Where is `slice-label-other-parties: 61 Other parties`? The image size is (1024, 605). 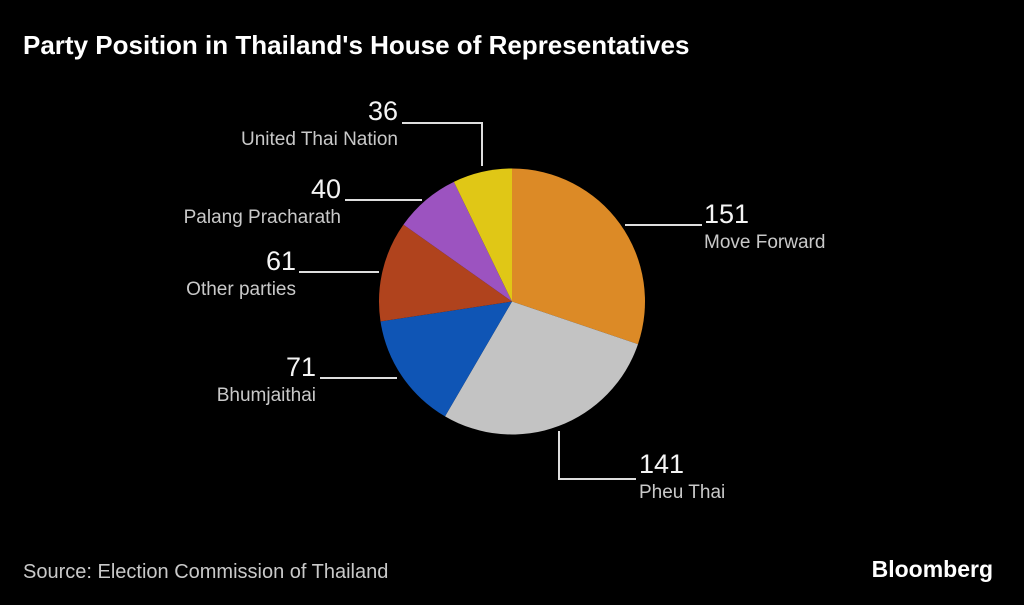
slice-label-other-parties: 61 Other parties is located at coordinates (241, 274).